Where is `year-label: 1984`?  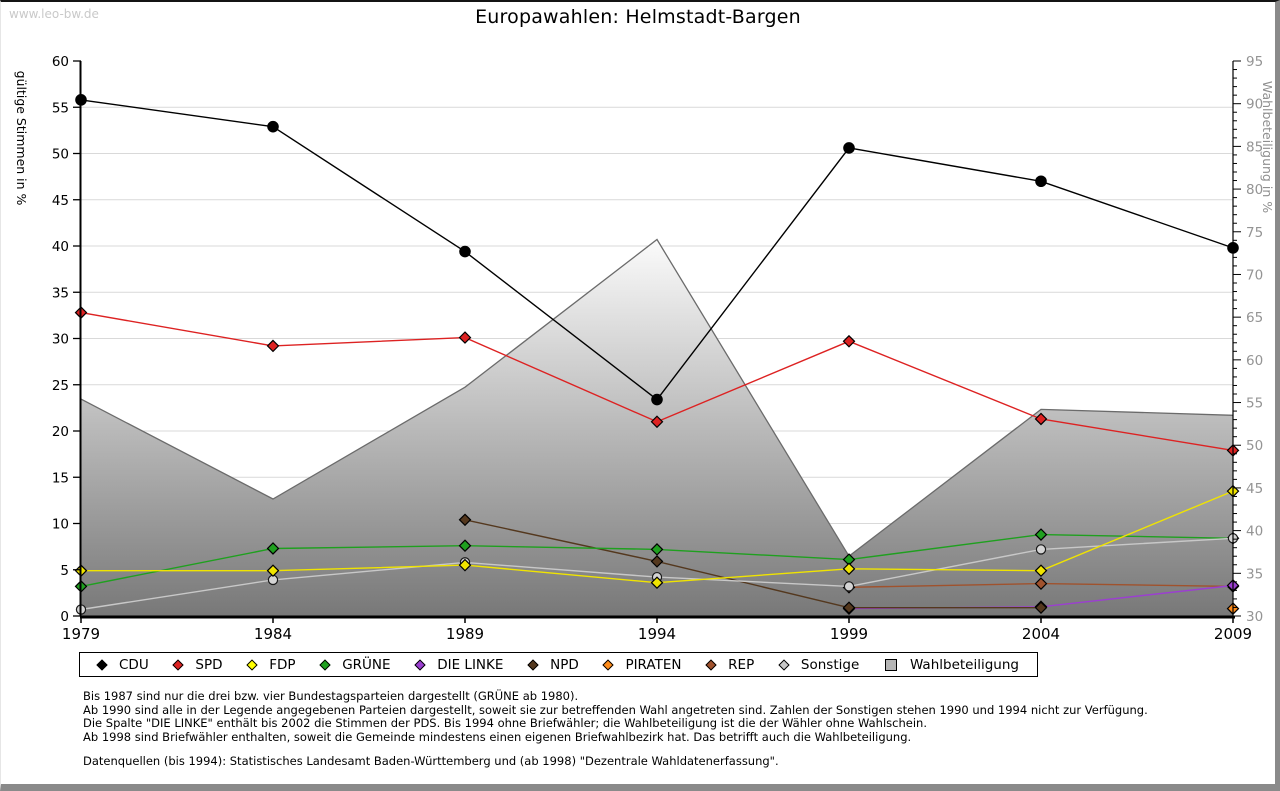 year-label: 1984 is located at coordinates (273, 634).